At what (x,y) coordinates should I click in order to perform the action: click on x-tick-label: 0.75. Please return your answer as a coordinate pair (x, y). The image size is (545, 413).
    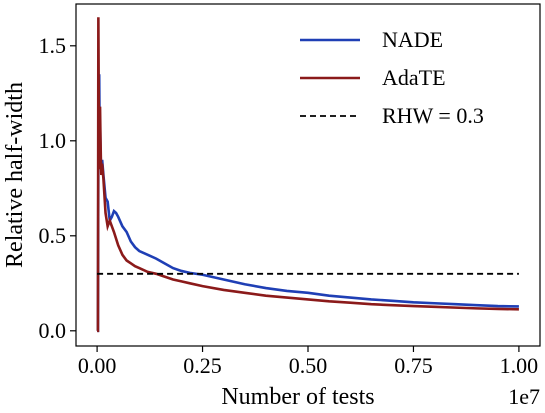
    Looking at the image, I should click on (413, 365).